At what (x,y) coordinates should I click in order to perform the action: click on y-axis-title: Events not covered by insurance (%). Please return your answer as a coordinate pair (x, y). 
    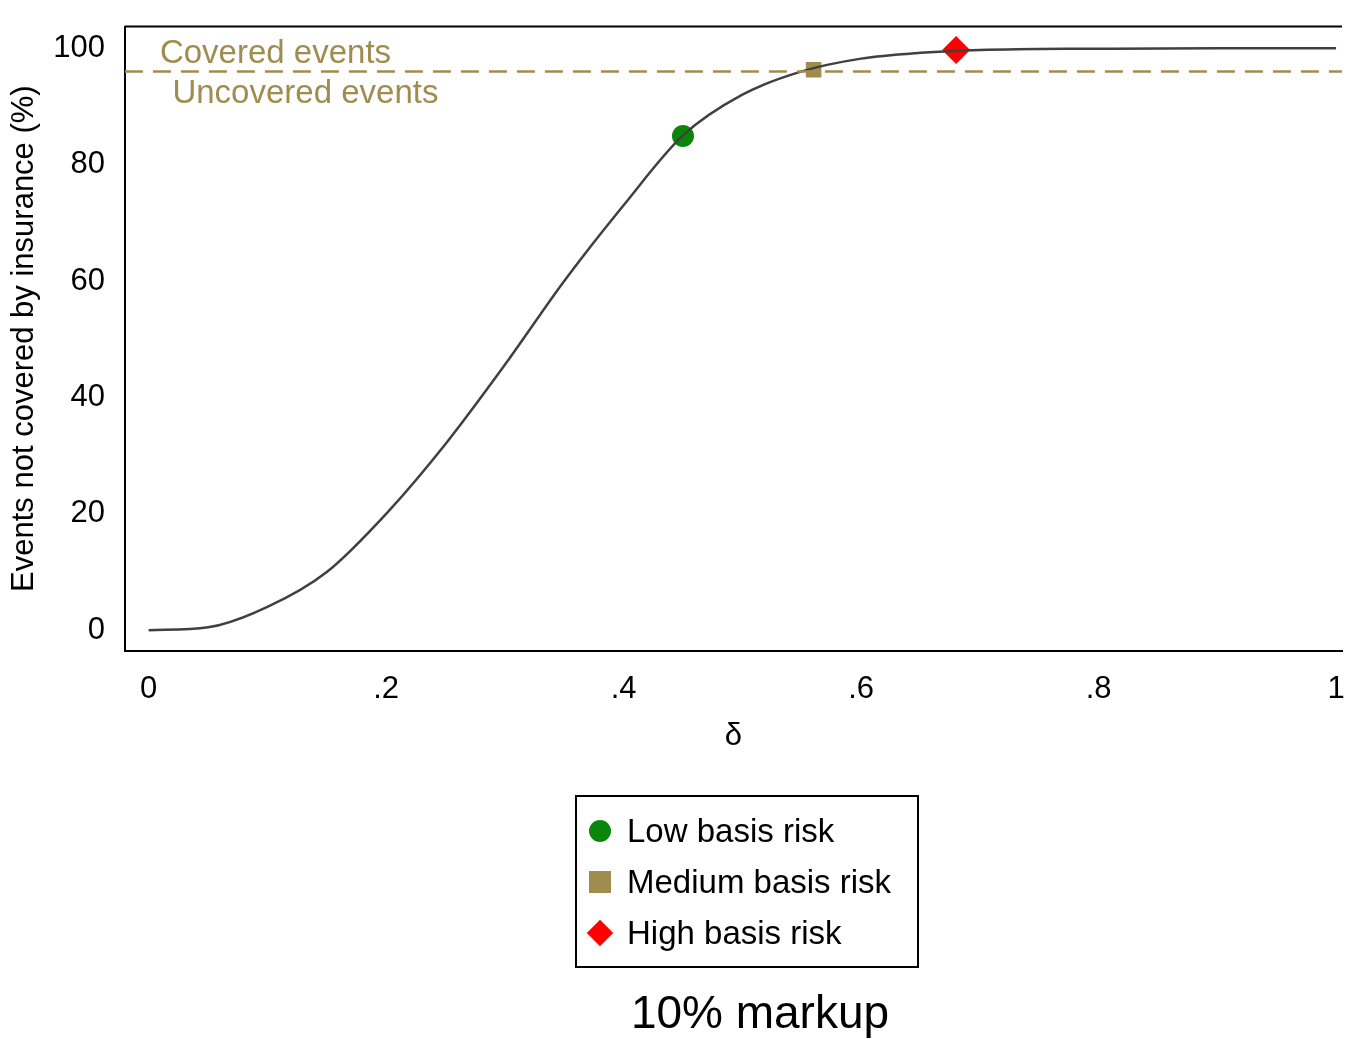
    Looking at the image, I should click on (23, 338).